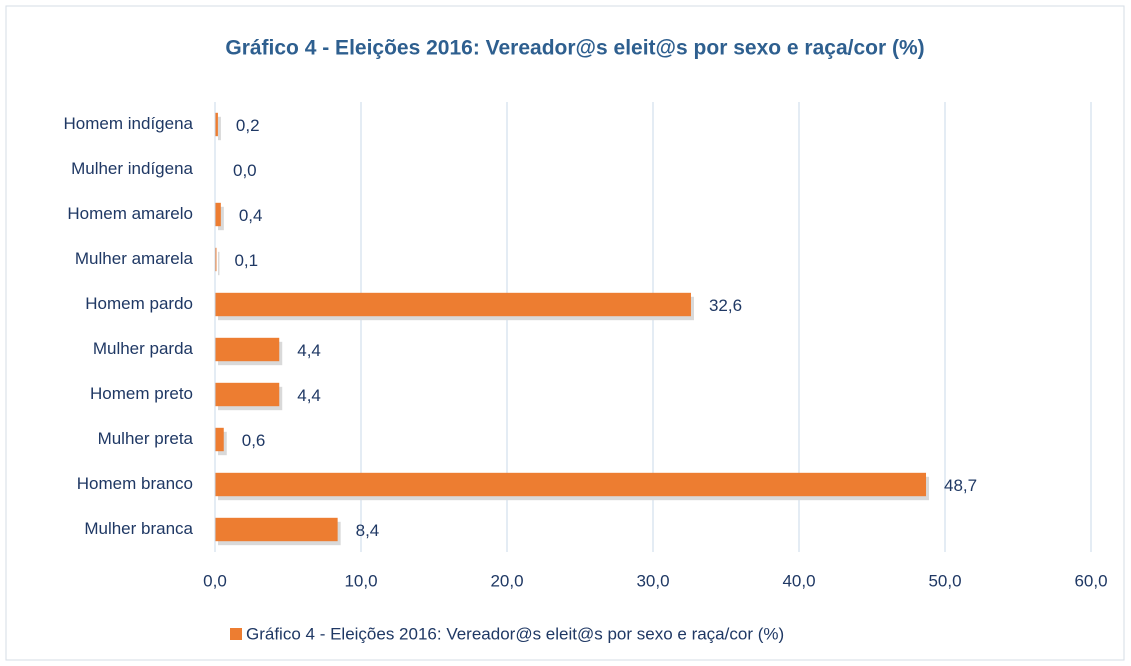  What do you see at coordinates (135, 483) in the screenshot?
I see `y-tick-label: Homem branco` at bounding box center [135, 483].